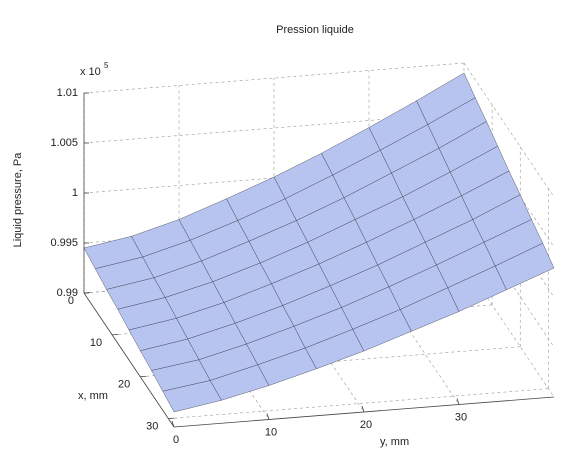 The height and width of the screenshot is (456, 564). I want to click on y-tick-label: 10, so click(271, 432).